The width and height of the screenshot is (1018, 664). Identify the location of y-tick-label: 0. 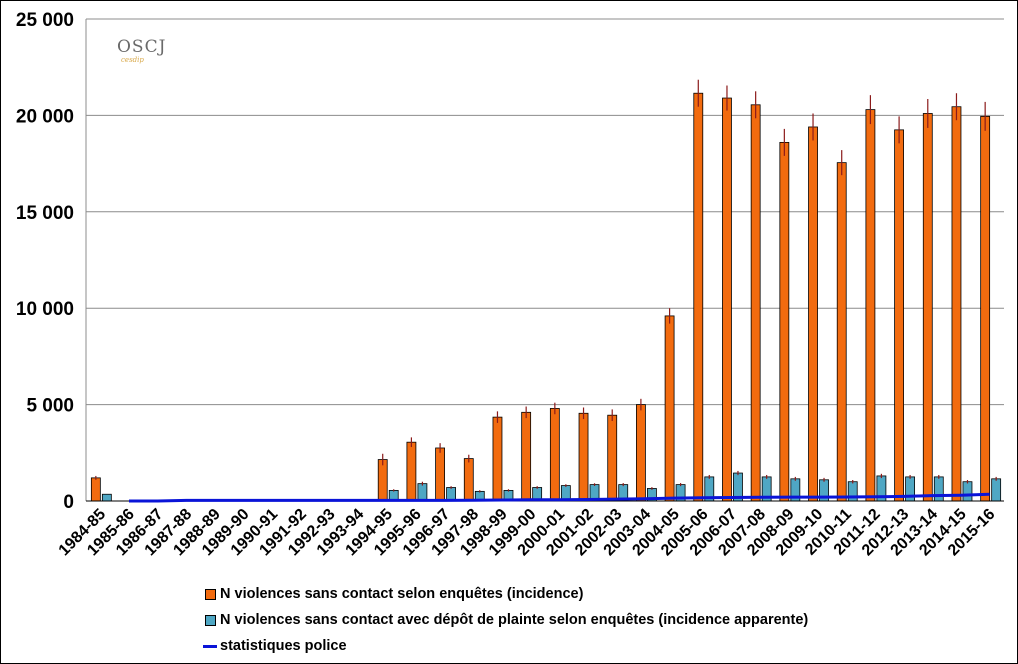
(68, 502).